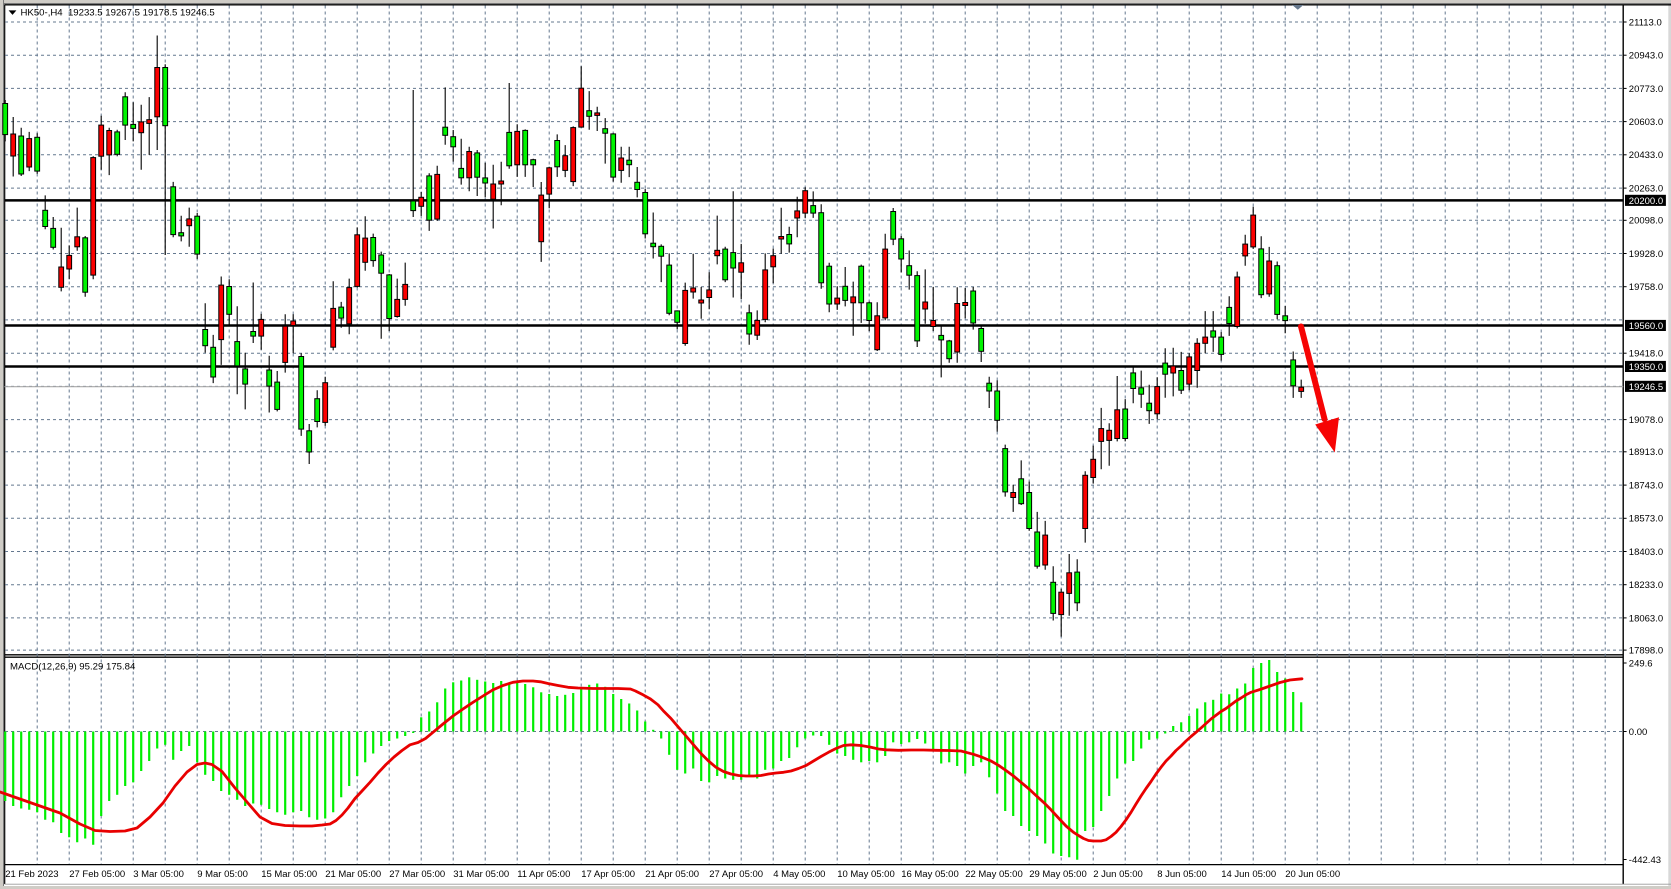 This screenshot has height=889, width=1671. I want to click on svg-text: 20603.0, so click(1646, 122).